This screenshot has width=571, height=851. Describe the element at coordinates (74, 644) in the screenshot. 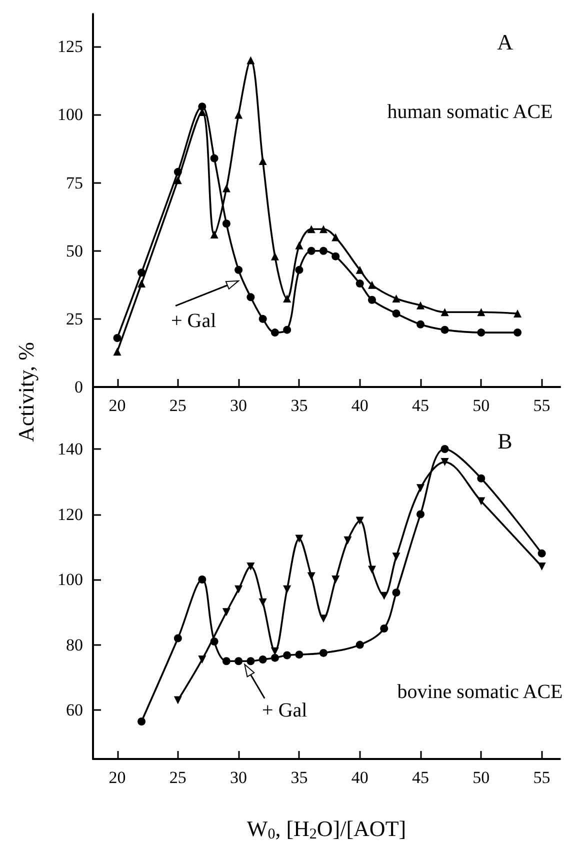

I see `y-tick-label: 80` at that location.